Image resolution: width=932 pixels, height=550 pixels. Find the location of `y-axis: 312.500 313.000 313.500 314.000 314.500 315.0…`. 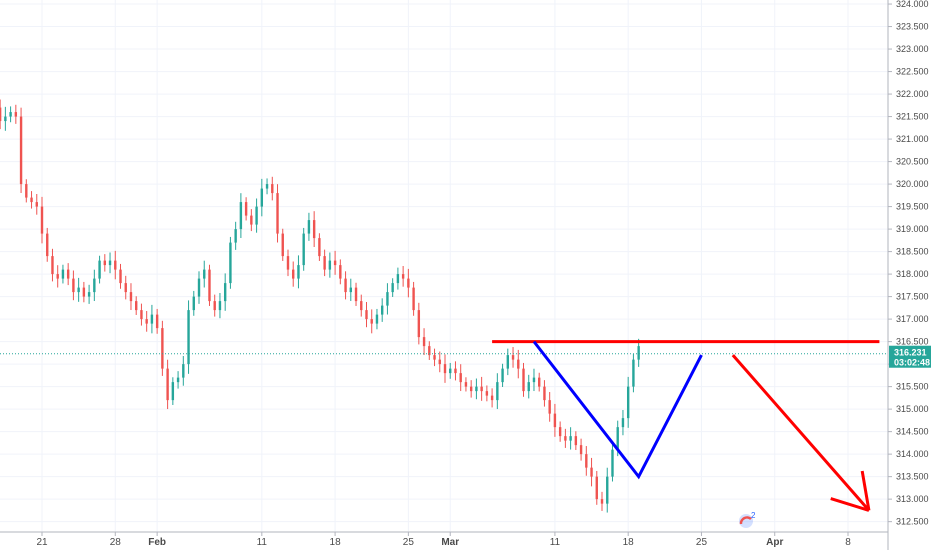

y-axis: 312.500 313.000 313.500 314.000 314.500 315.0… is located at coordinates (908, 275).